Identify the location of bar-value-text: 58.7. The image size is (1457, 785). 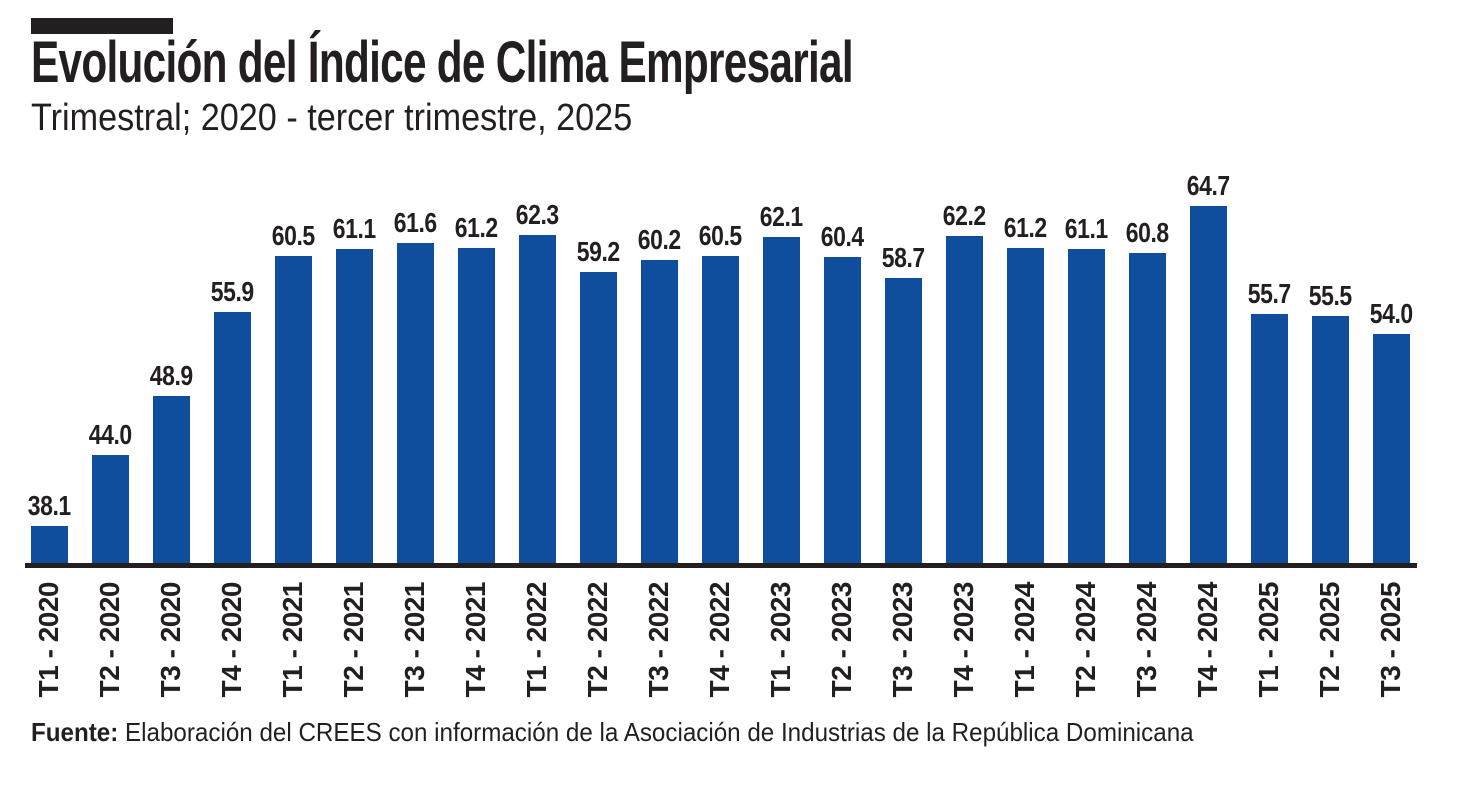
(903, 257).